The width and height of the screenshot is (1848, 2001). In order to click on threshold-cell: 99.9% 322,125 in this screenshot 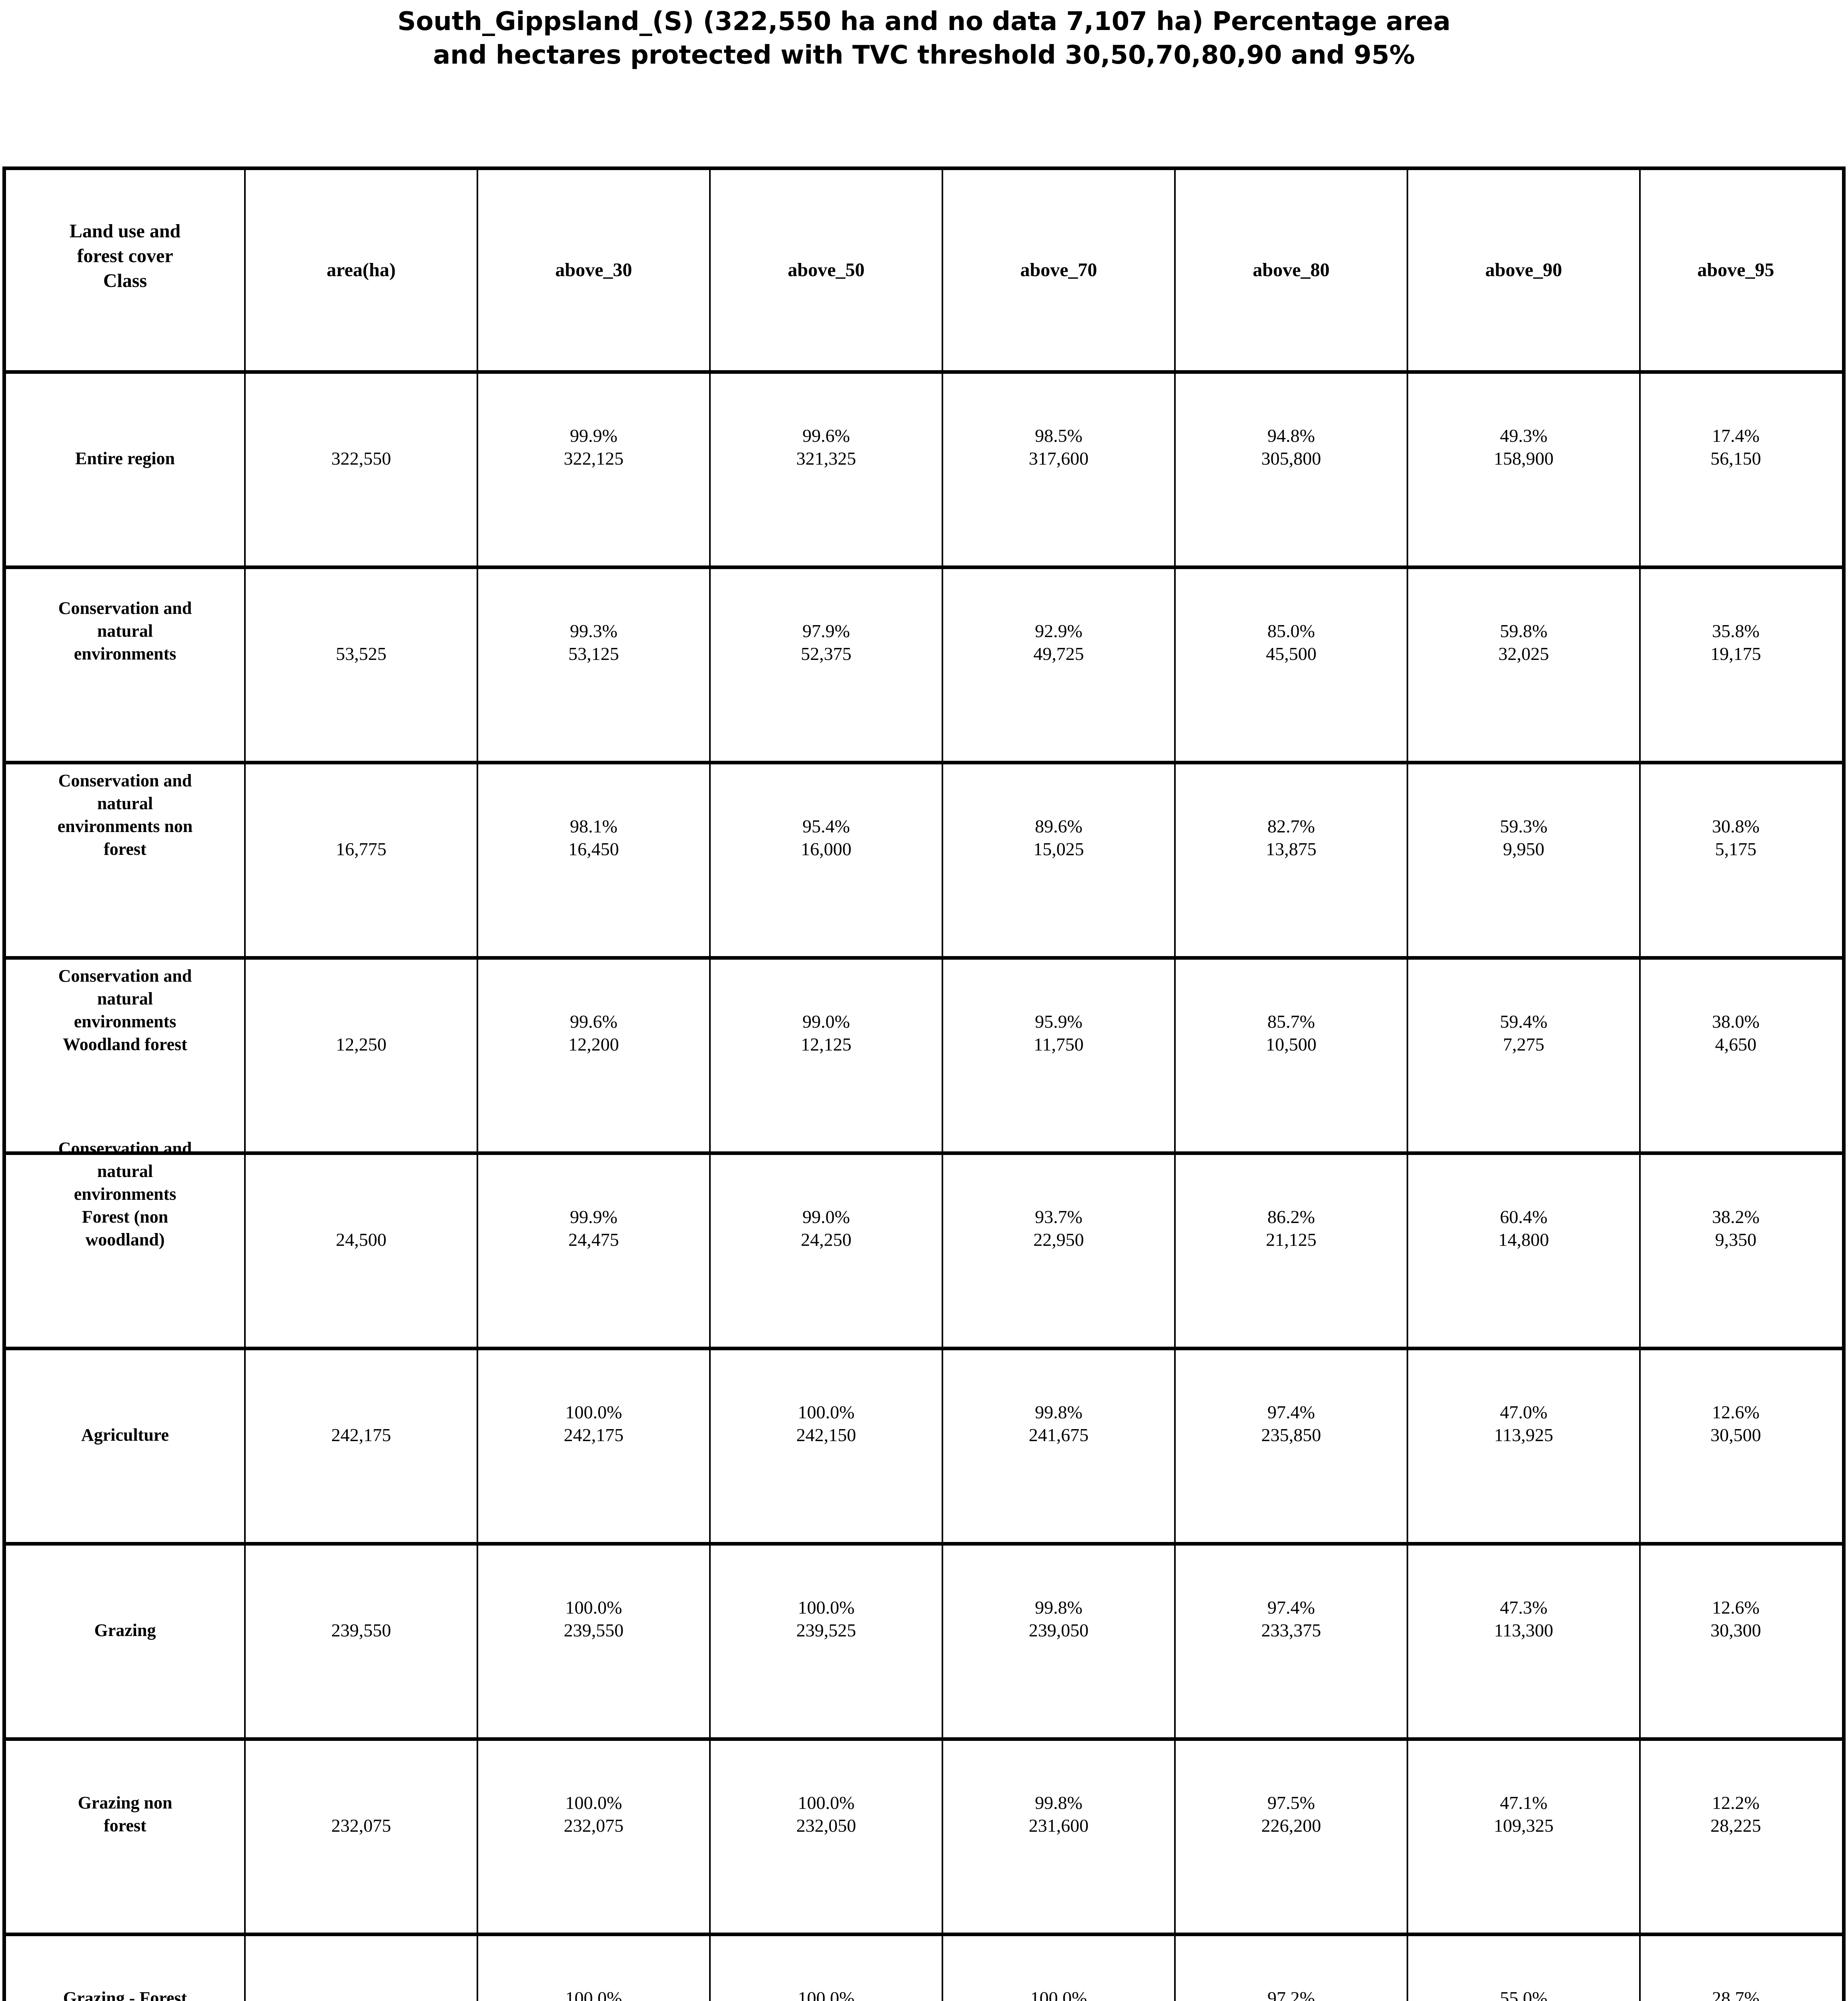, I will do `click(593, 469)`.